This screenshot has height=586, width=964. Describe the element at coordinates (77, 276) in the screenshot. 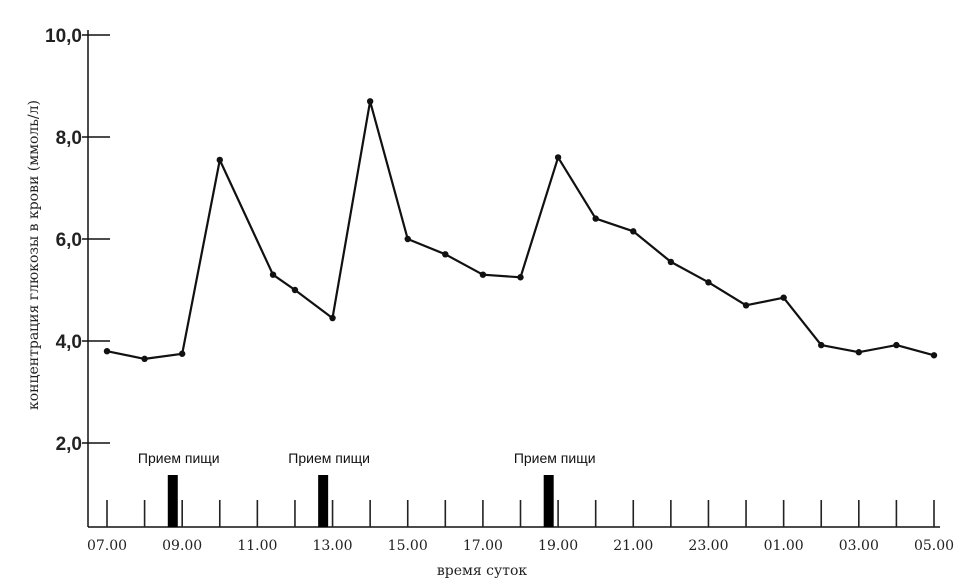

I see `y-axis: 2,0 4,0 6,0 8,0 10,0` at that location.